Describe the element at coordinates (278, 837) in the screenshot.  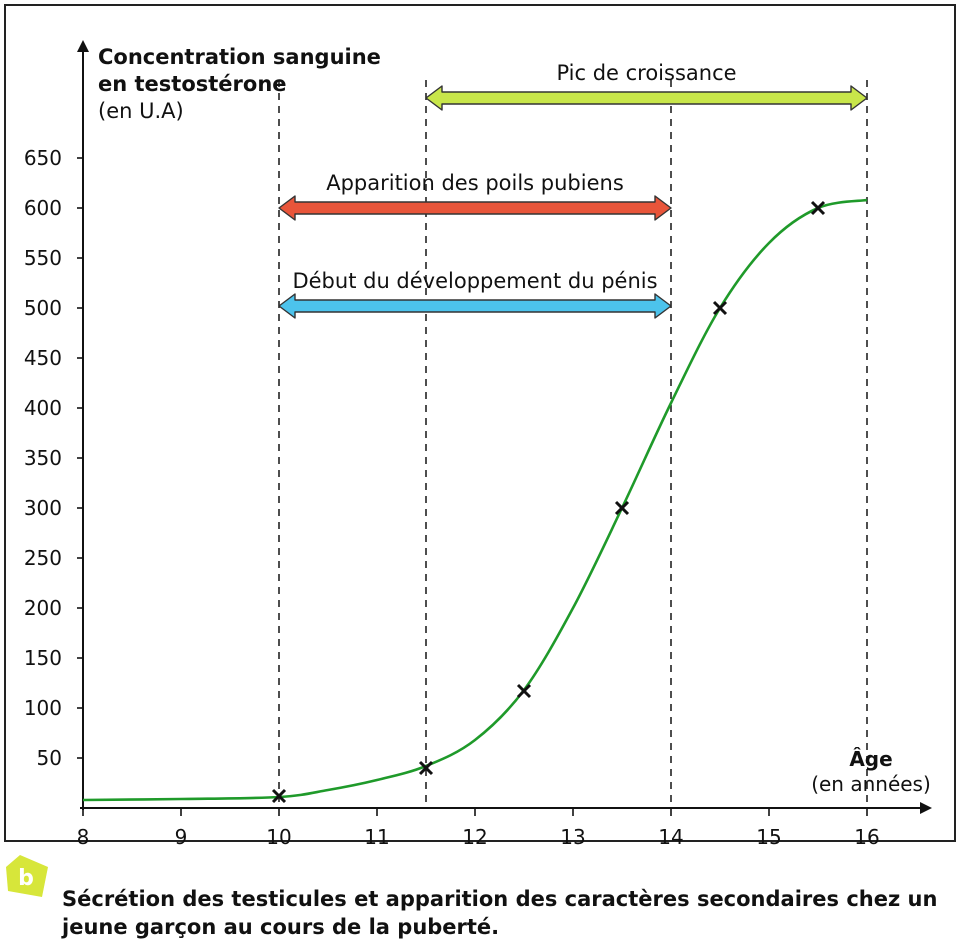
I see `x-tick-label-10: 10` at that location.